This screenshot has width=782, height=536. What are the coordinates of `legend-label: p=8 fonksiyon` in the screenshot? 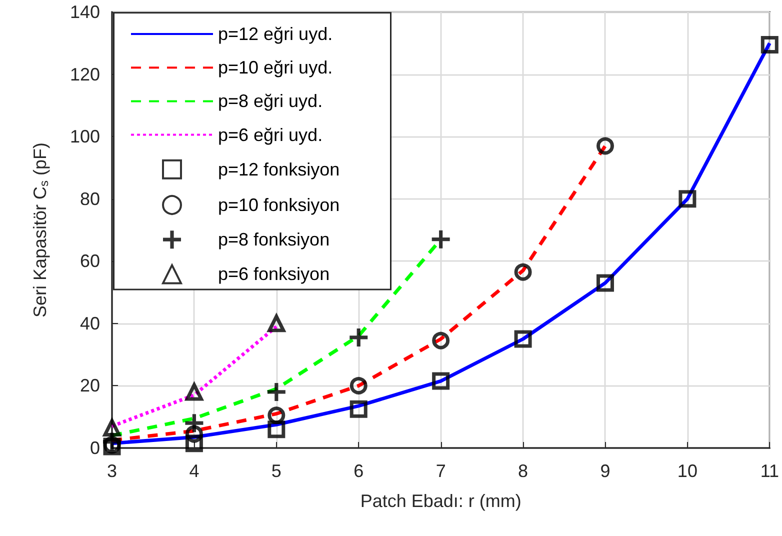 It's located at (274, 240).